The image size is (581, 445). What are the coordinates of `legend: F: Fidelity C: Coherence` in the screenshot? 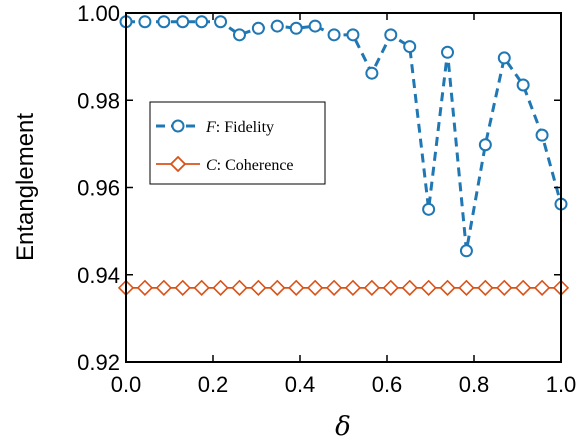 It's located at (237, 143).